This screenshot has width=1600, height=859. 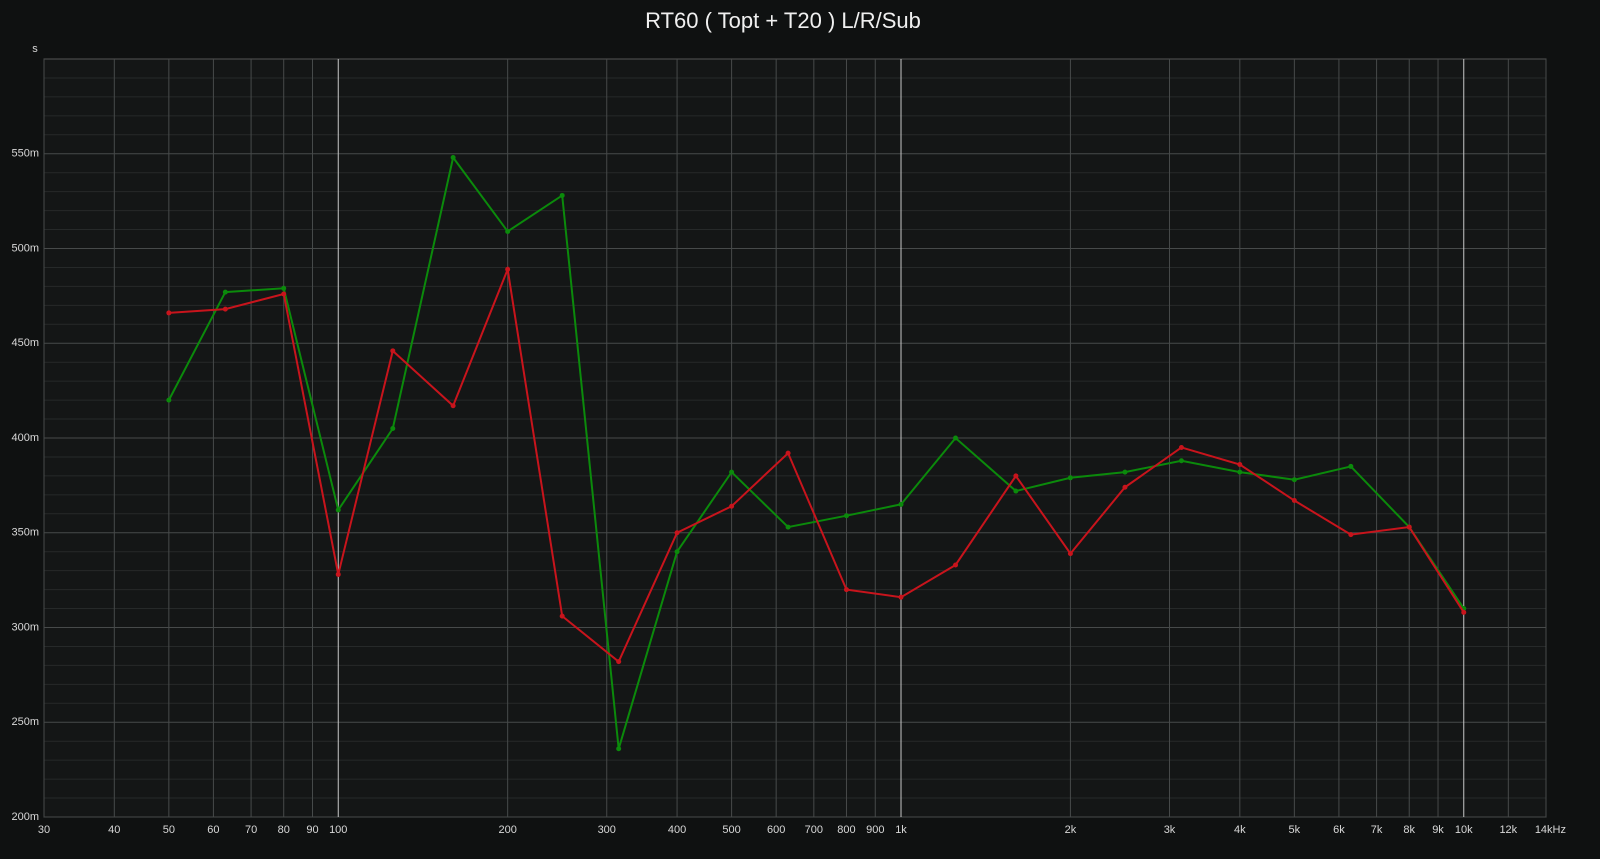 What do you see at coordinates (776, 830) in the screenshot?
I see `x-tick-label: 600` at bounding box center [776, 830].